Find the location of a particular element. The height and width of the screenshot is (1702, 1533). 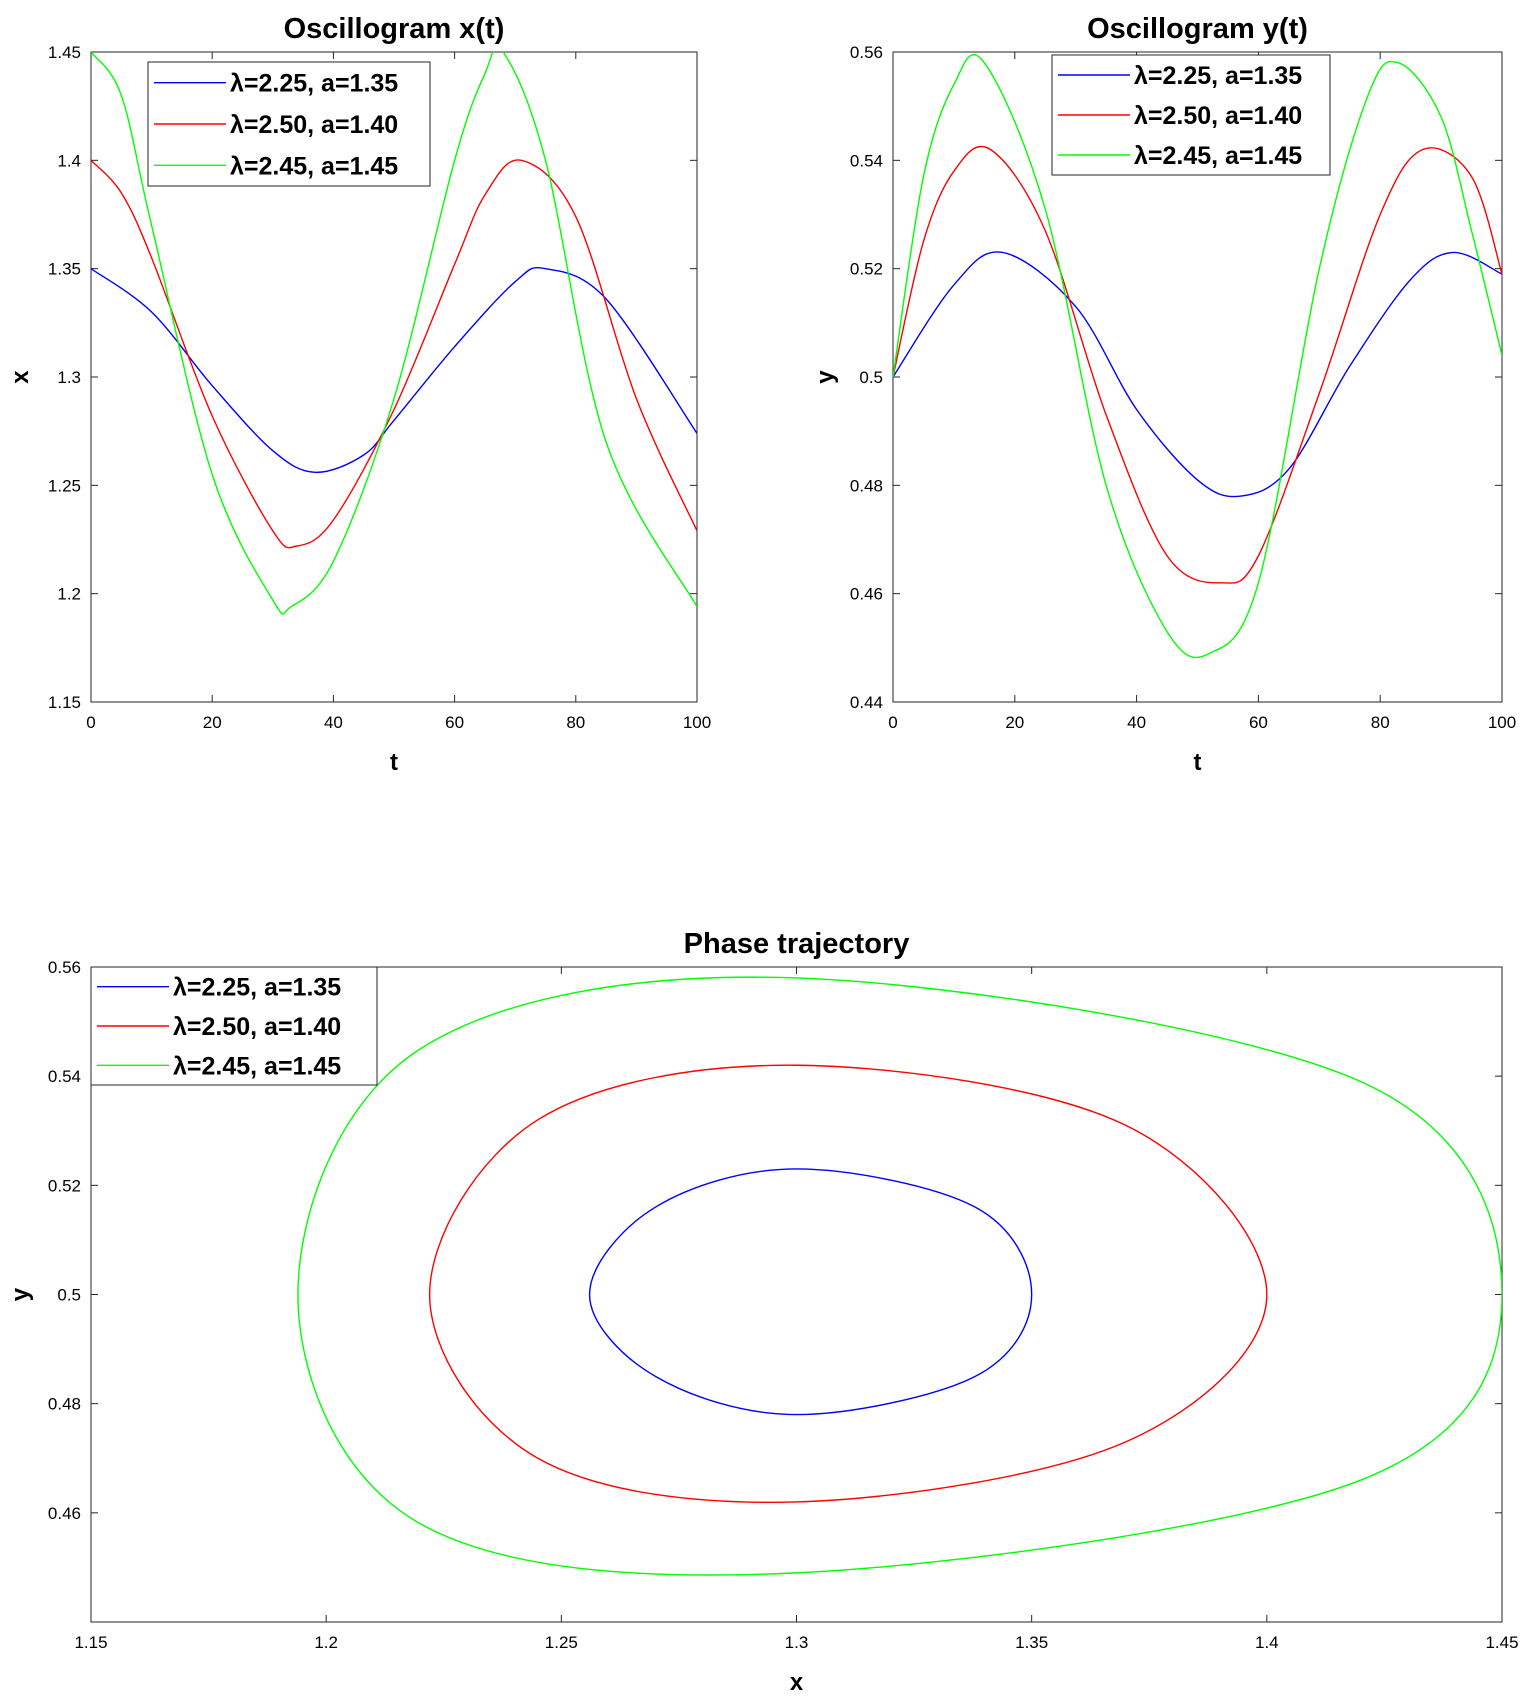

x-tick-label: 1.35 is located at coordinates (1031, 1642).